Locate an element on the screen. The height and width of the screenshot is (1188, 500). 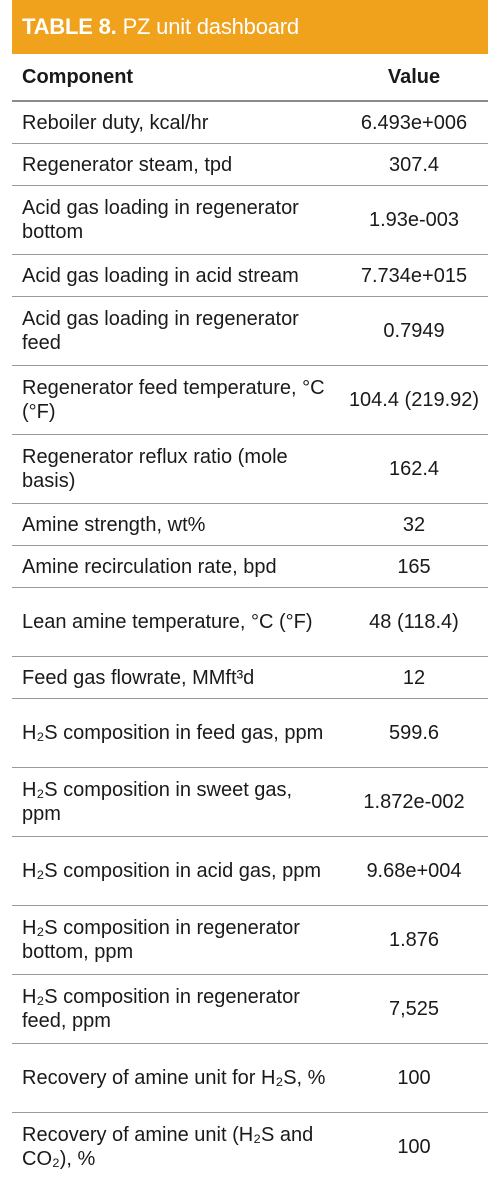
table-row: Amine strength, wt% 32 is located at coordinates (250, 525).